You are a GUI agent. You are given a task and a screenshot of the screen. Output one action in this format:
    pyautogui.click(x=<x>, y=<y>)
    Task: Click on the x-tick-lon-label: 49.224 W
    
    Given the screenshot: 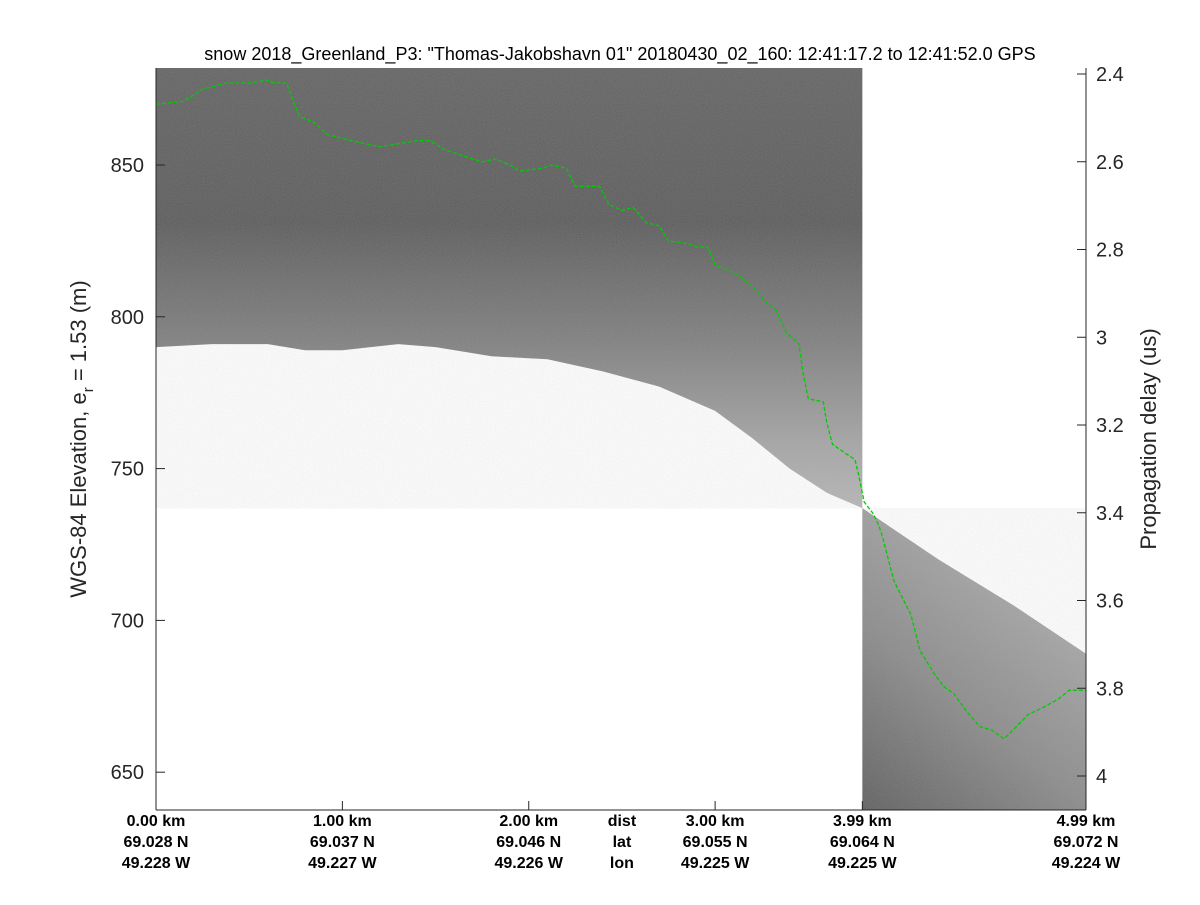 What is the action you would take?
    pyautogui.click(x=1086, y=863)
    